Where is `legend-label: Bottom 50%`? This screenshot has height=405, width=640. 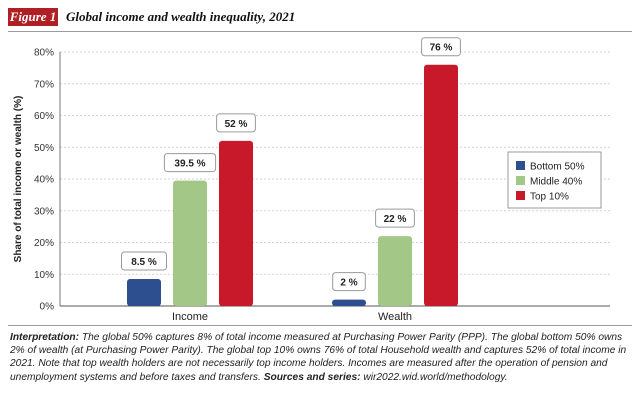 legend-label: Bottom 50% is located at coordinates (557, 167).